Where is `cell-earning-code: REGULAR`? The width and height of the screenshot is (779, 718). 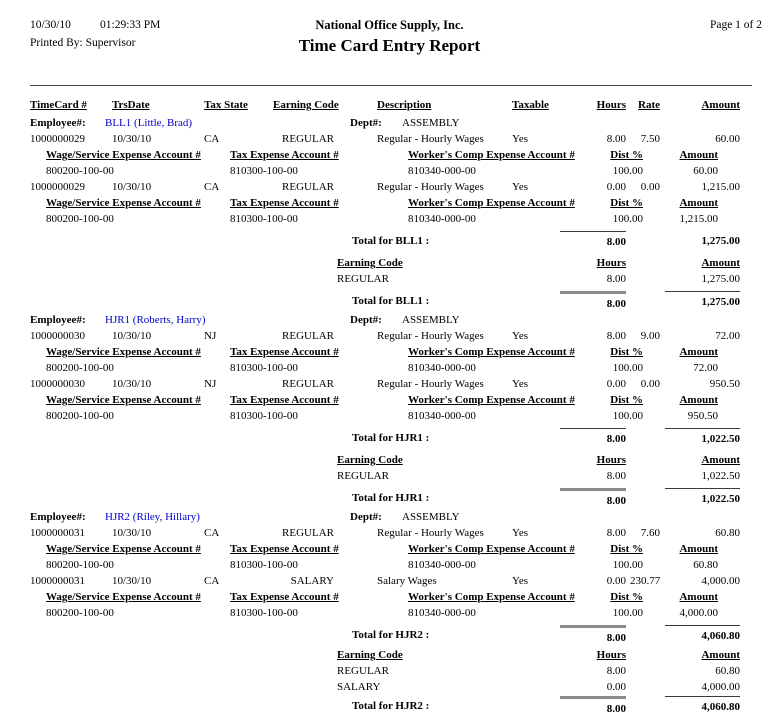
cell-earning-code: REGULAR is located at coordinates (308, 384).